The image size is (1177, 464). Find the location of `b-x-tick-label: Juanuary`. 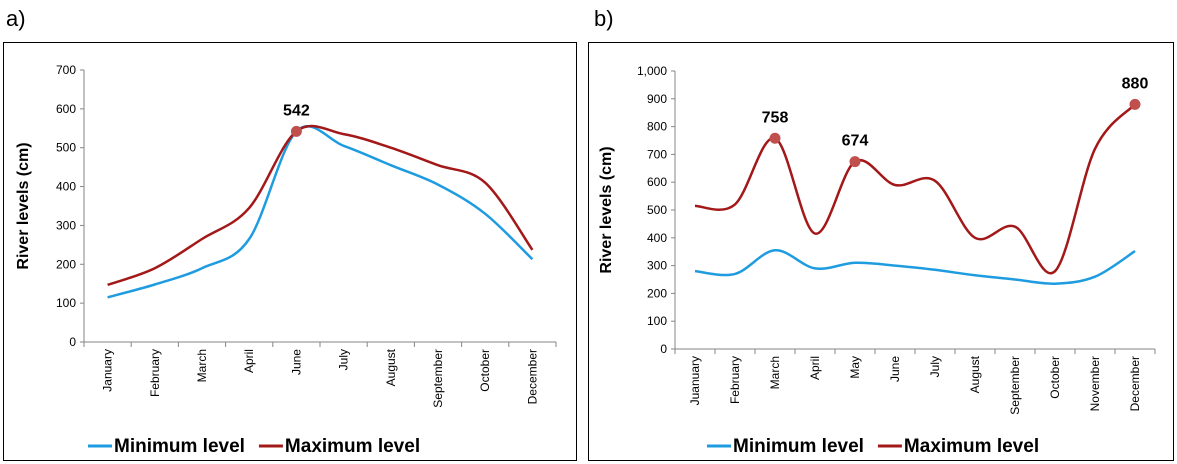

b-x-tick-label: Juanuary is located at coordinates (695, 380).